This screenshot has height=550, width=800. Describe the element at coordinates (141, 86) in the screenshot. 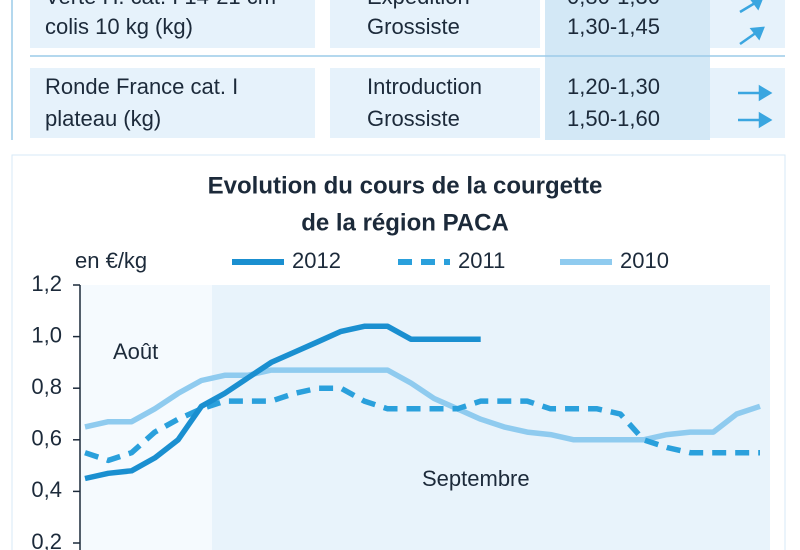

I see `table-cell: Ronde France cat. I` at that location.